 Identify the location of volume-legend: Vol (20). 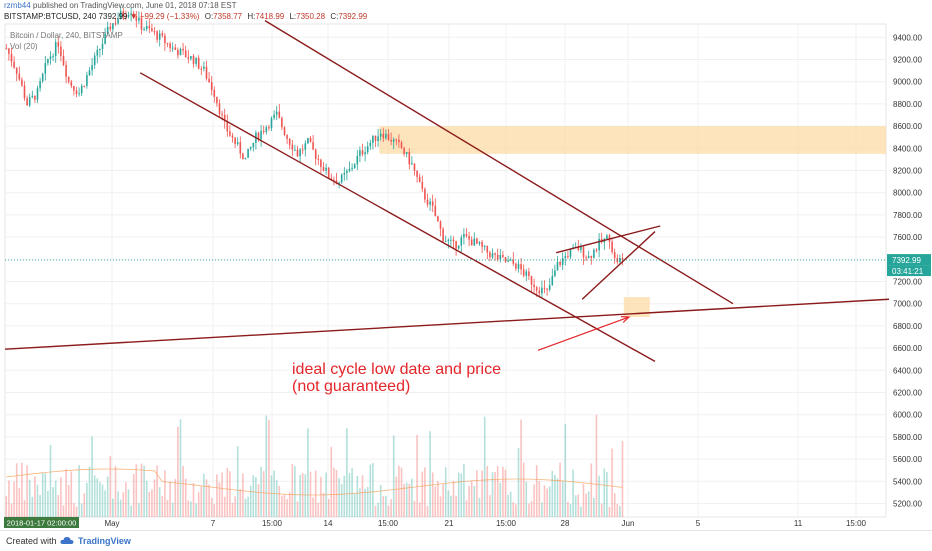
(24, 46).